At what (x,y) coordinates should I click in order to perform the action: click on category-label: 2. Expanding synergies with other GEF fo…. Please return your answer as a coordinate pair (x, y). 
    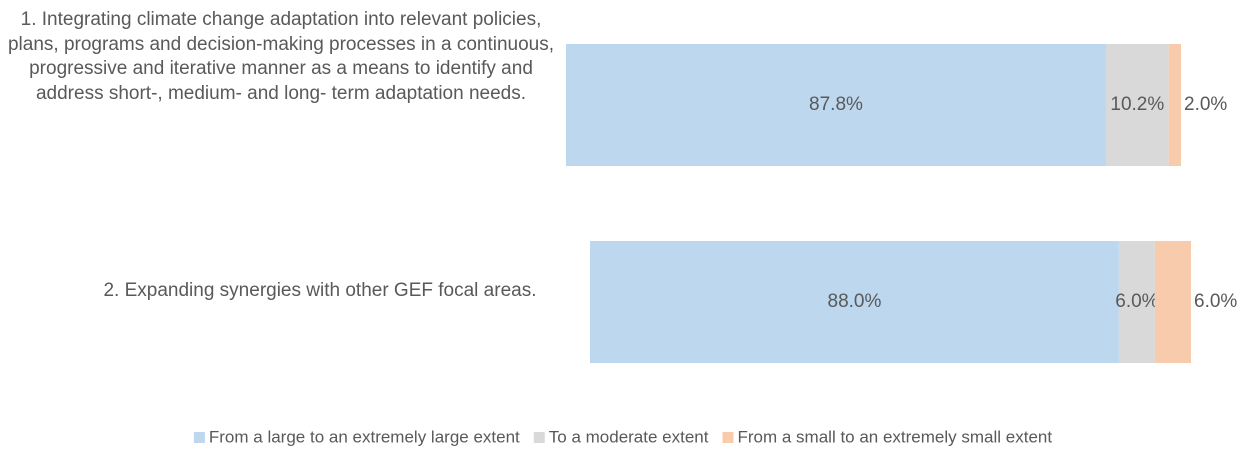
    Looking at the image, I should click on (320, 290).